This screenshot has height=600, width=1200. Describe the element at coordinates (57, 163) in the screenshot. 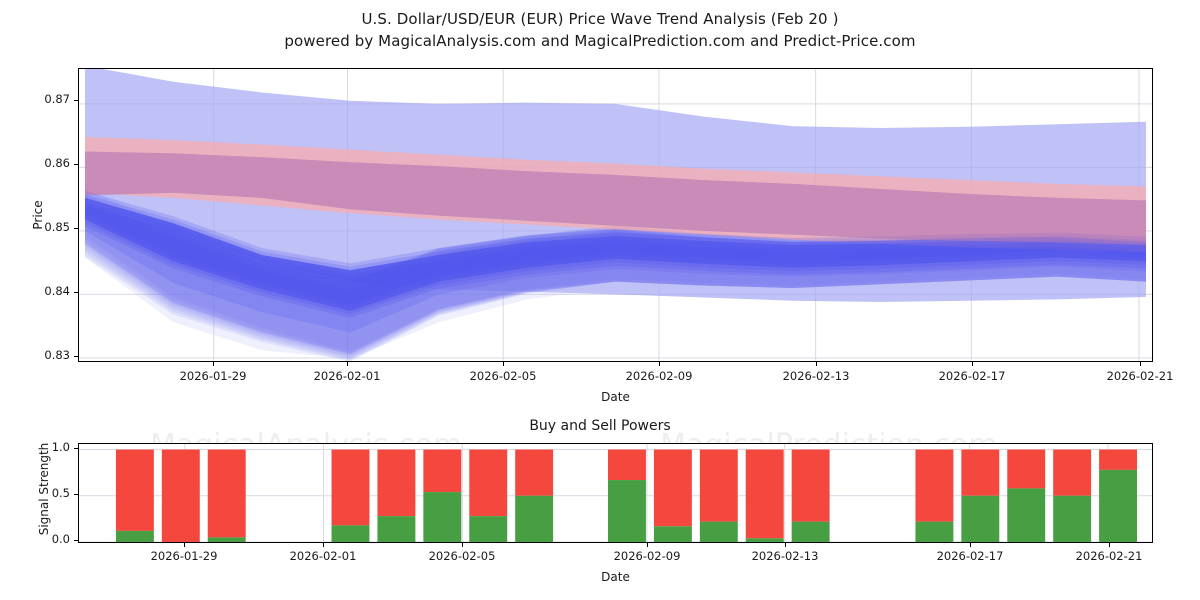

I see `price-y-tick-label: 0.86` at that location.